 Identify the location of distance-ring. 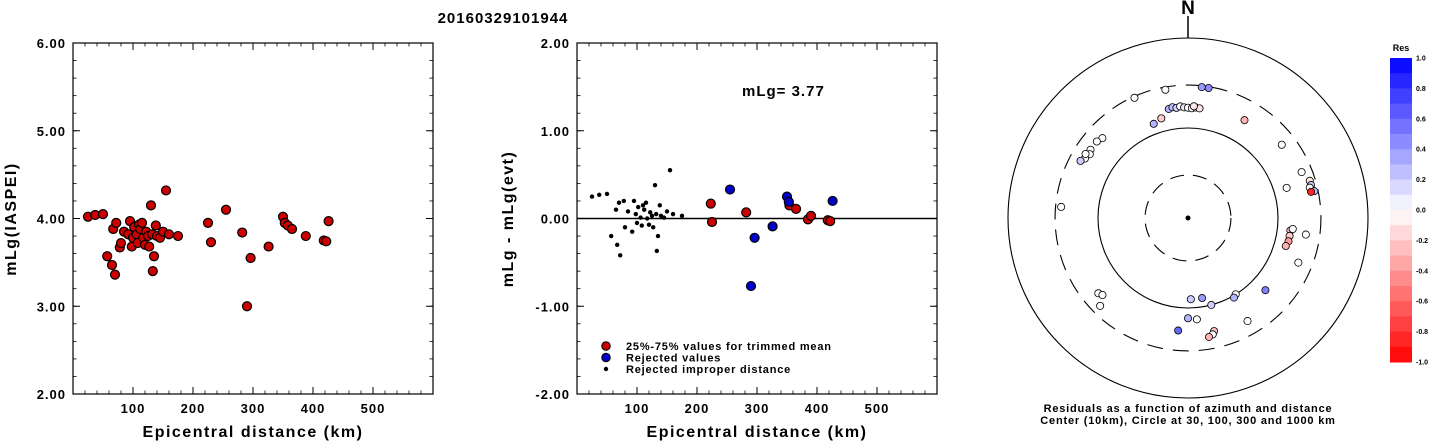
(1188, 218).